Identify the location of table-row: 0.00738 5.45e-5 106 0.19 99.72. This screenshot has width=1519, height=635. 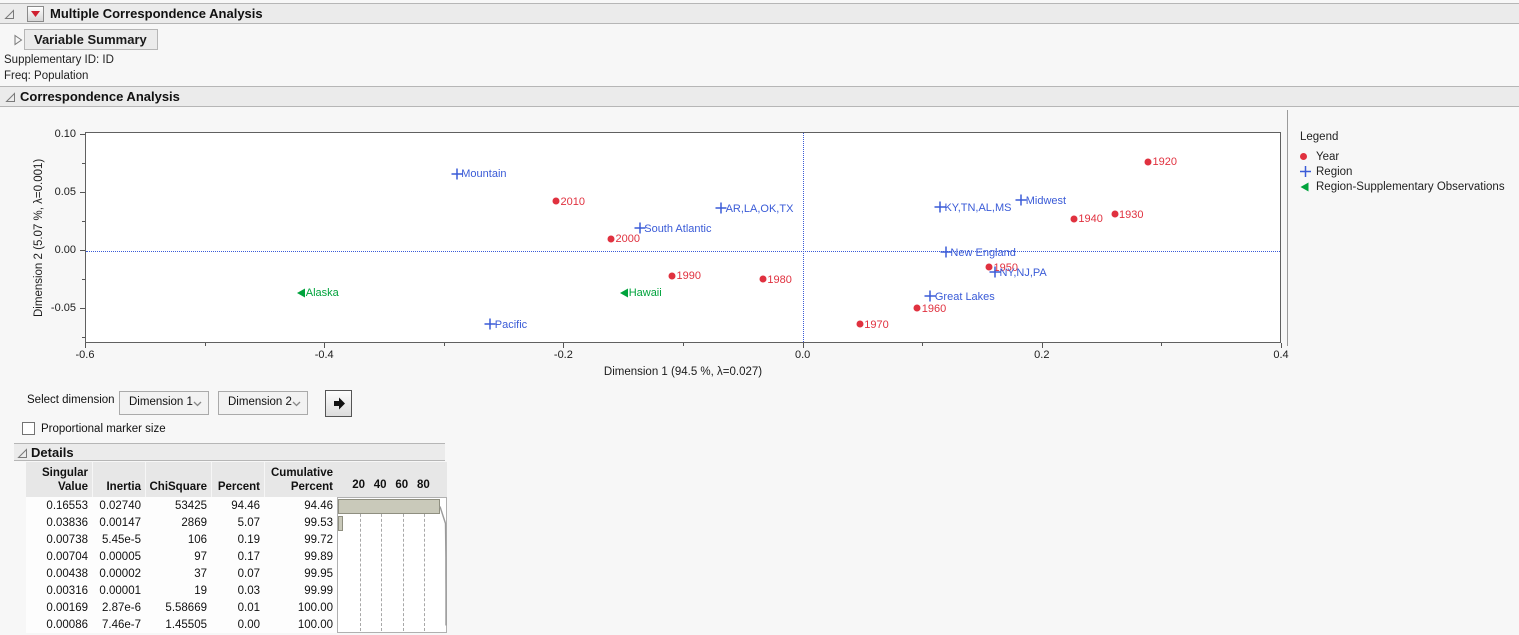
(181, 540).